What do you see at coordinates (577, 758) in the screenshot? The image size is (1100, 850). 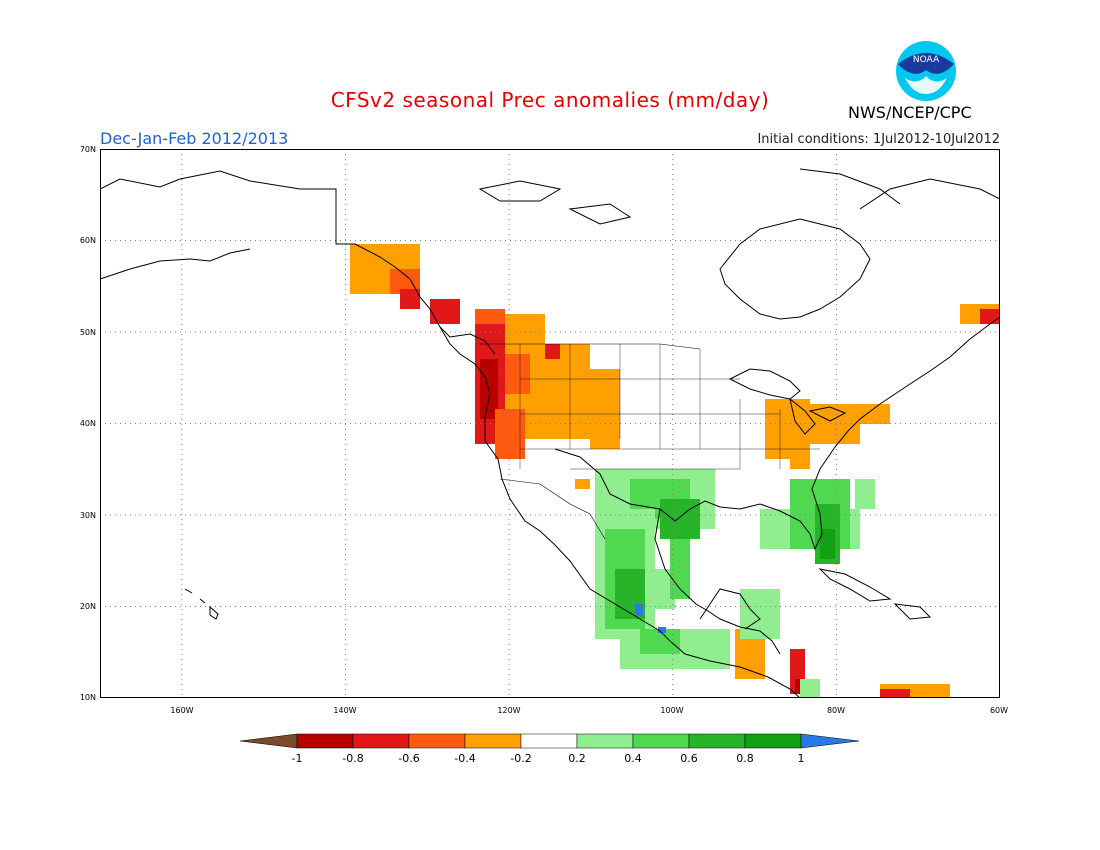 I see `colorbar-label: 0.2` at bounding box center [577, 758].